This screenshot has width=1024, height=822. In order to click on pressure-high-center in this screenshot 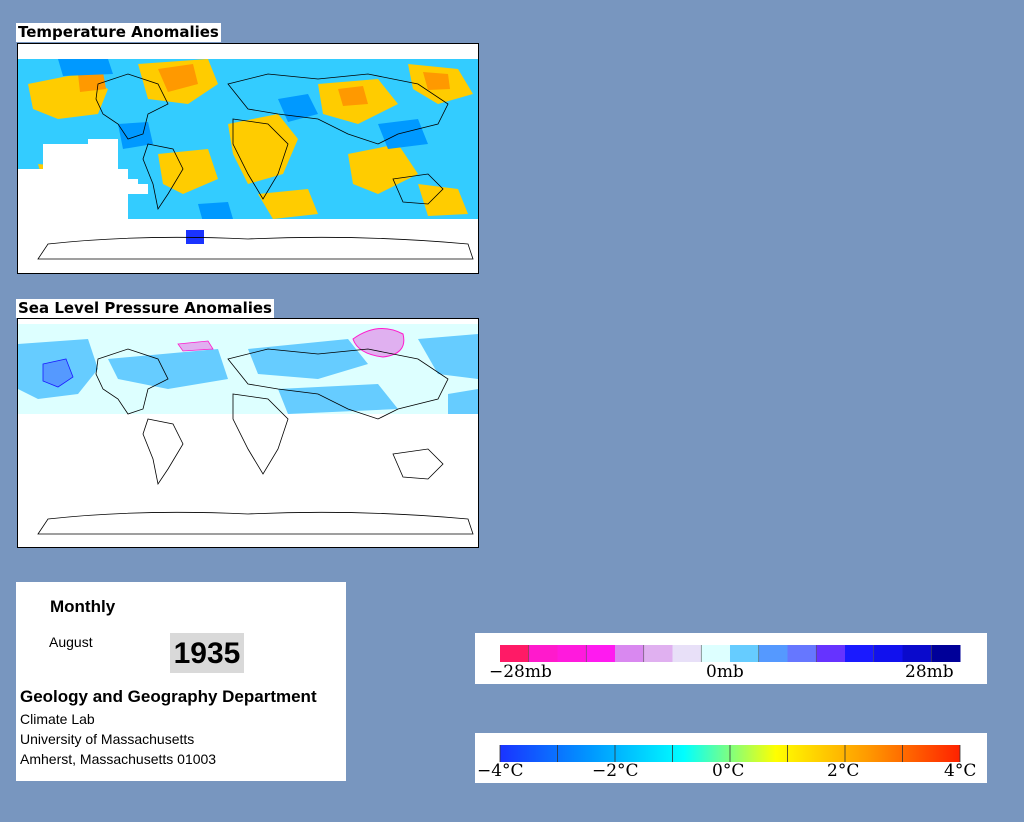, I will do `click(378, 343)`.